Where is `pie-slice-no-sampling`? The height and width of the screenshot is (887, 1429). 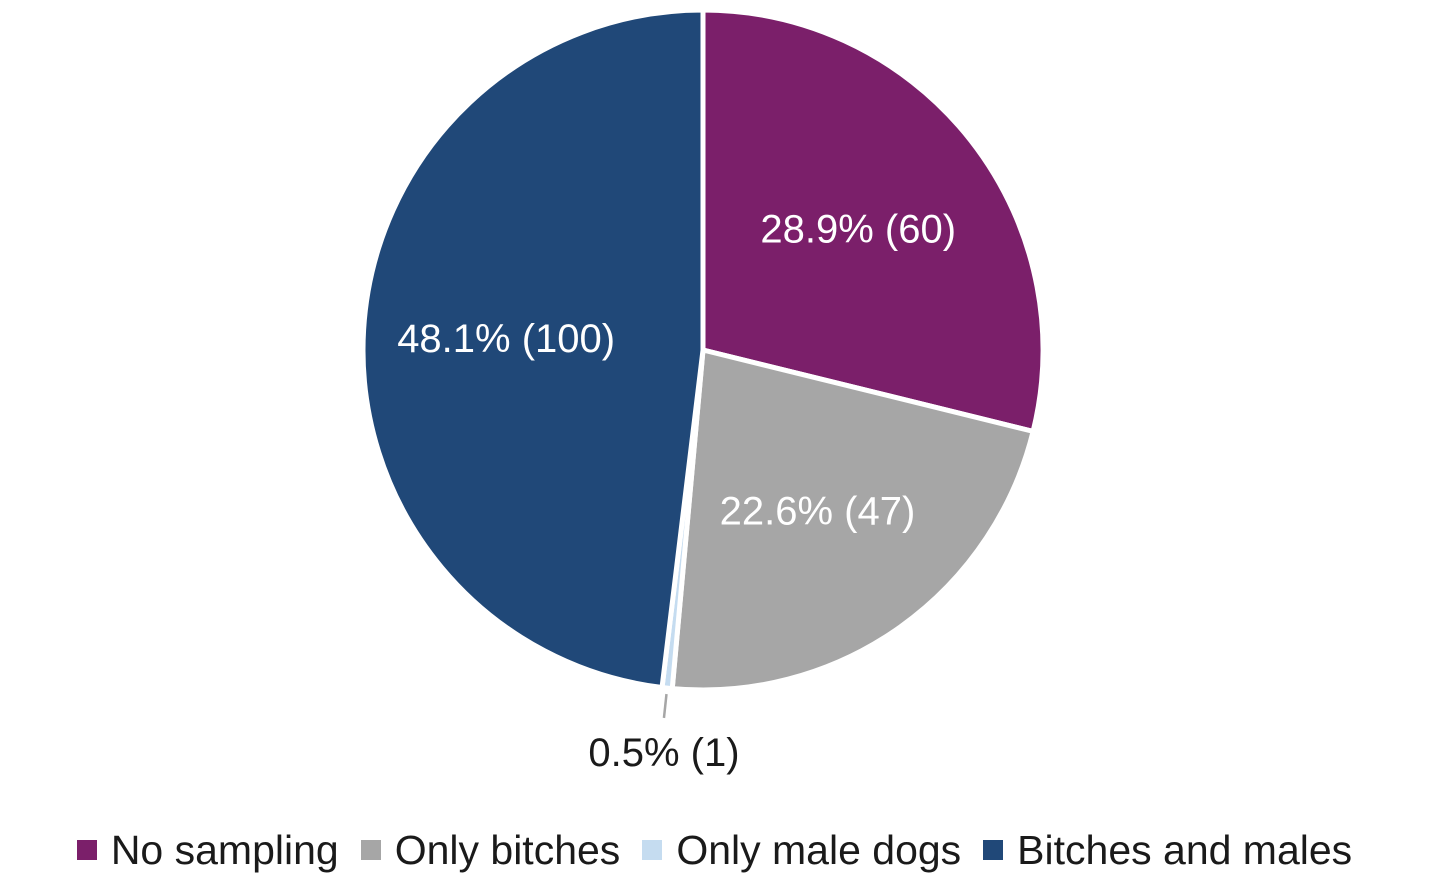
pie-slice-no-sampling is located at coordinates (873, 220).